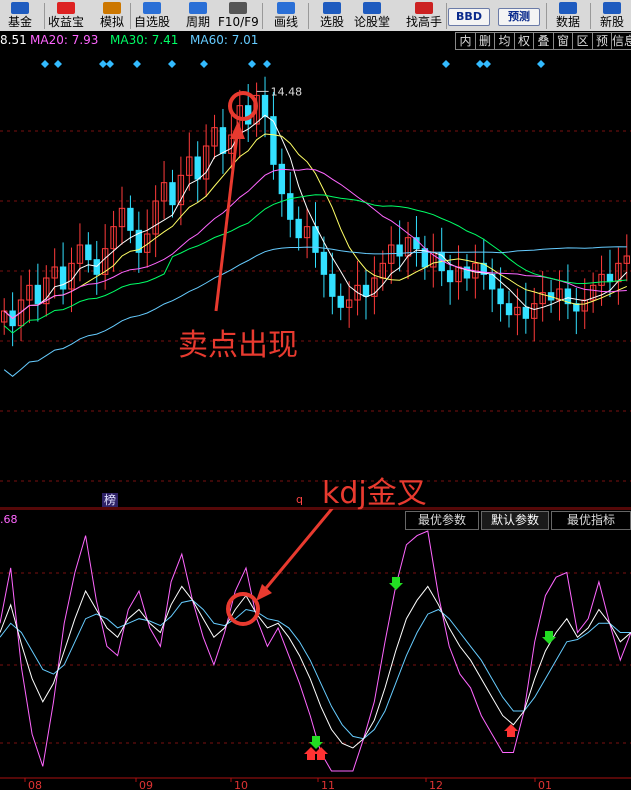 The height and width of the screenshot is (790, 631). What do you see at coordinates (227, 219) in the screenshot?
I see `sell-arrow` at bounding box center [227, 219].